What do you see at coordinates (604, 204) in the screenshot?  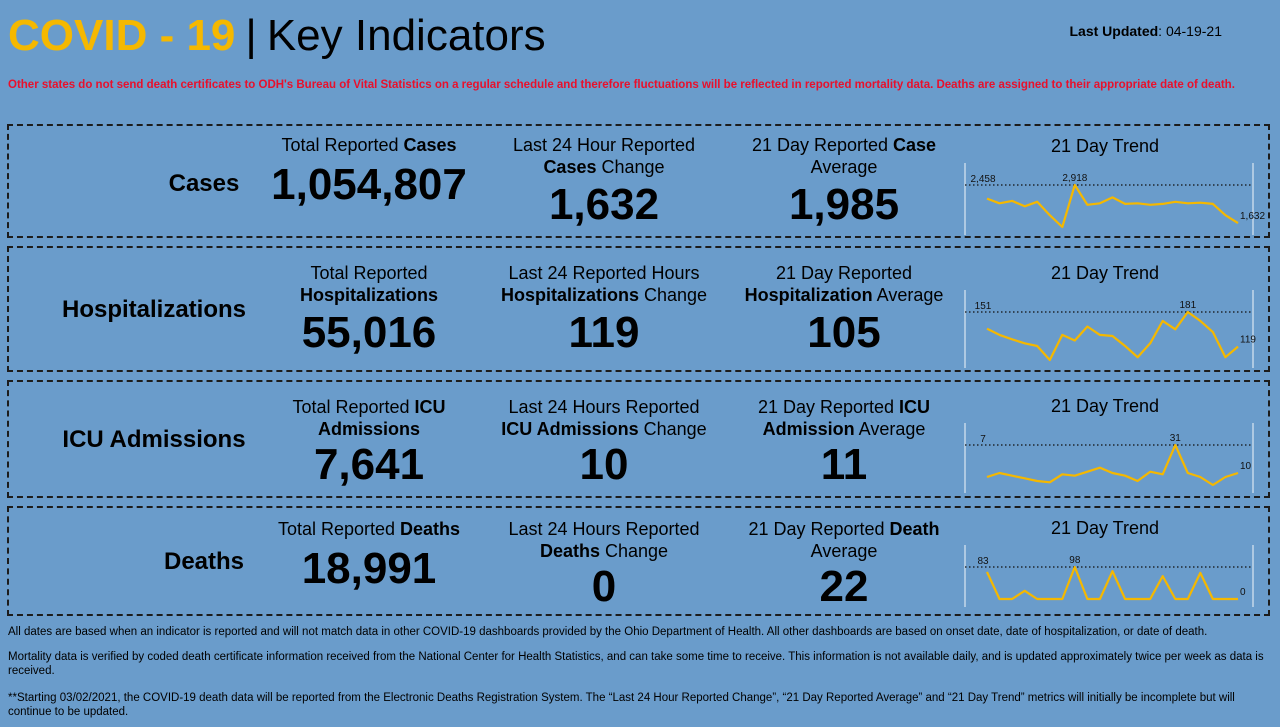 I see `cases-change-value: 1,632` at bounding box center [604, 204].